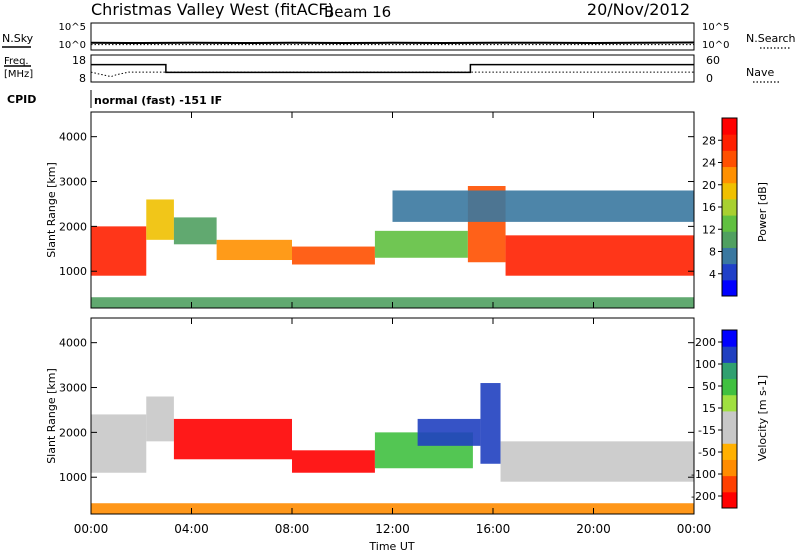 Image resolution: width=800 pixels, height=558 pixels. What do you see at coordinates (707, 430) in the screenshot?
I see `velocity-colorbar-tick-4: -15` at bounding box center [707, 430].